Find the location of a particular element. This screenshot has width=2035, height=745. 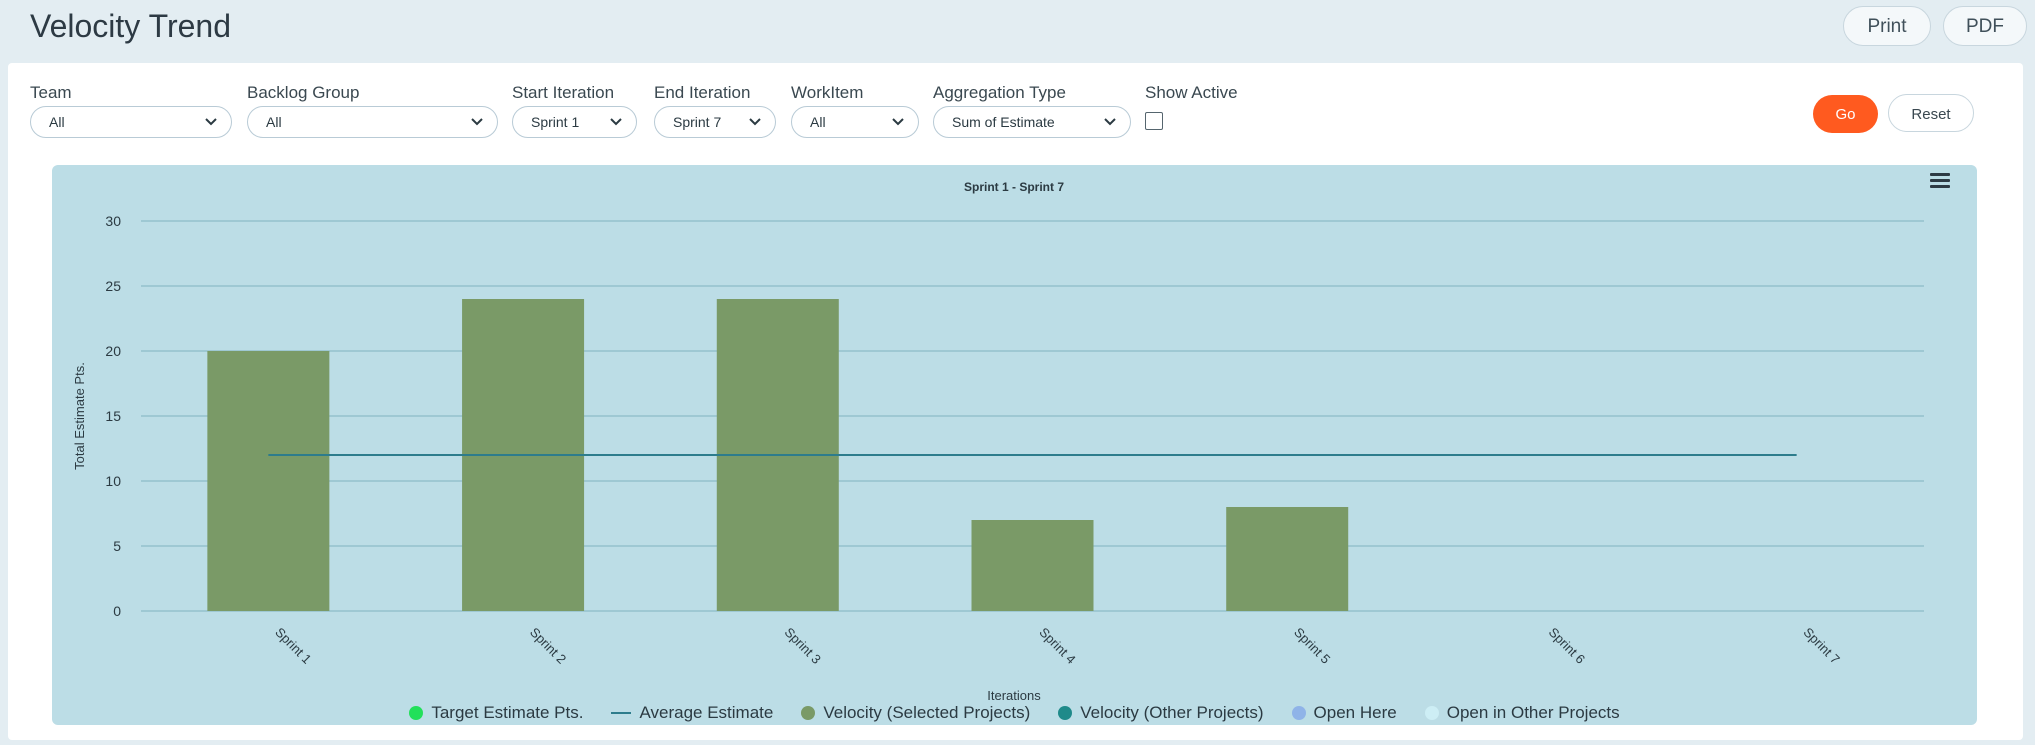

aggregation-type-select: Sum of Estimate is located at coordinates (1032, 122).